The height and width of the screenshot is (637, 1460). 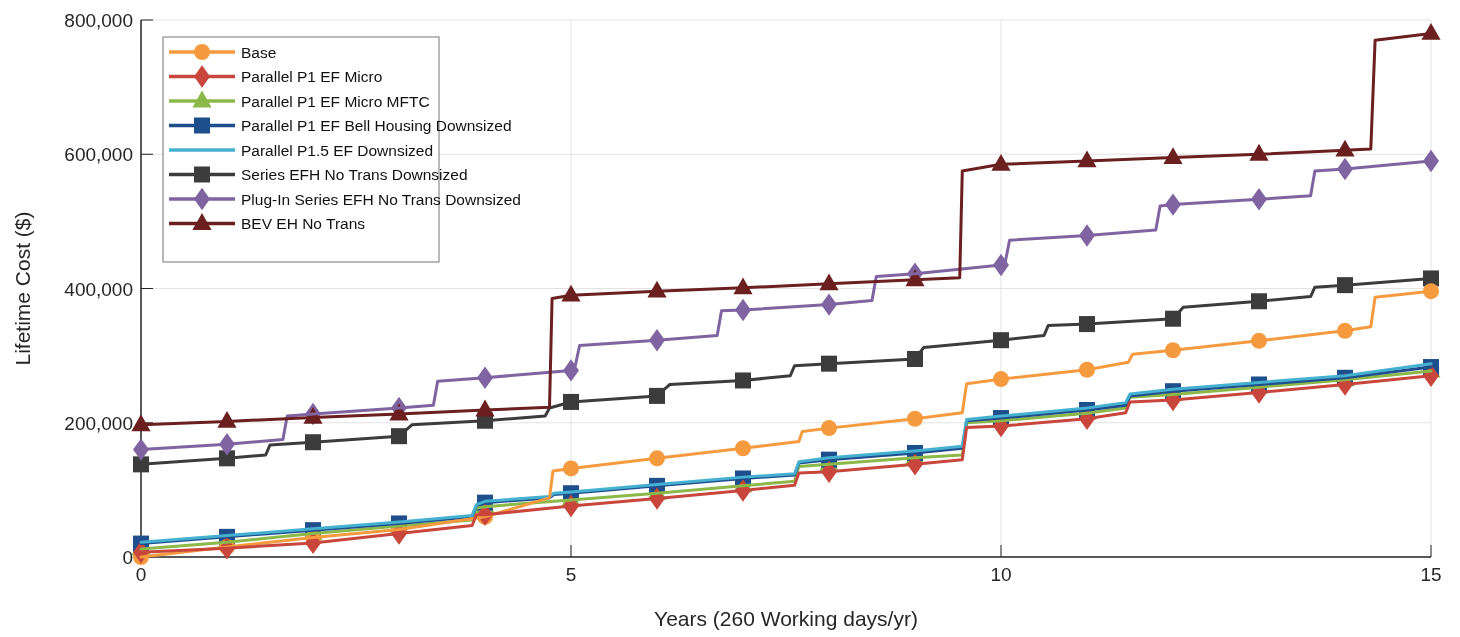 What do you see at coordinates (1431, 574) in the screenshot?
I see `x-tick-label: 15` at bounding box center [1431, 574].